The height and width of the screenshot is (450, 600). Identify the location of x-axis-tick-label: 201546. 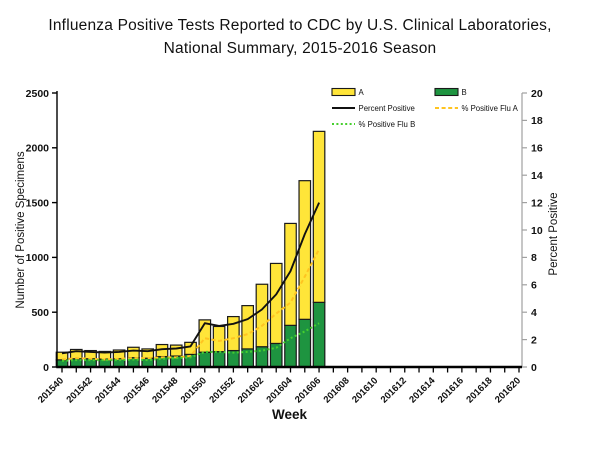
(137, 390).